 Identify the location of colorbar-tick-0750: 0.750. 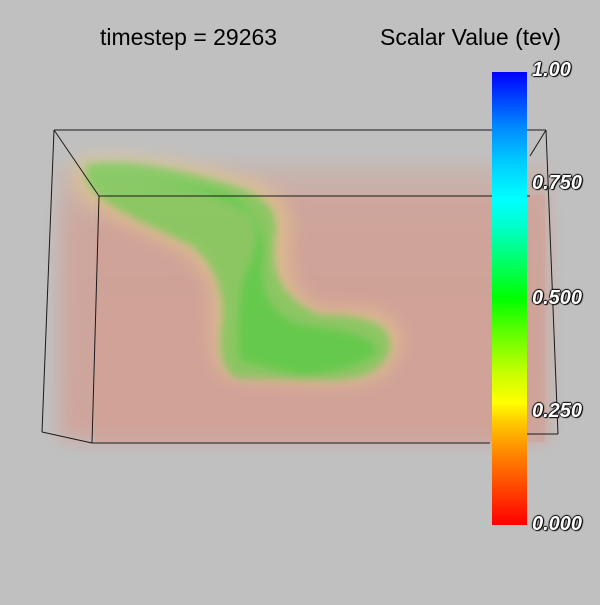
(557, 183).